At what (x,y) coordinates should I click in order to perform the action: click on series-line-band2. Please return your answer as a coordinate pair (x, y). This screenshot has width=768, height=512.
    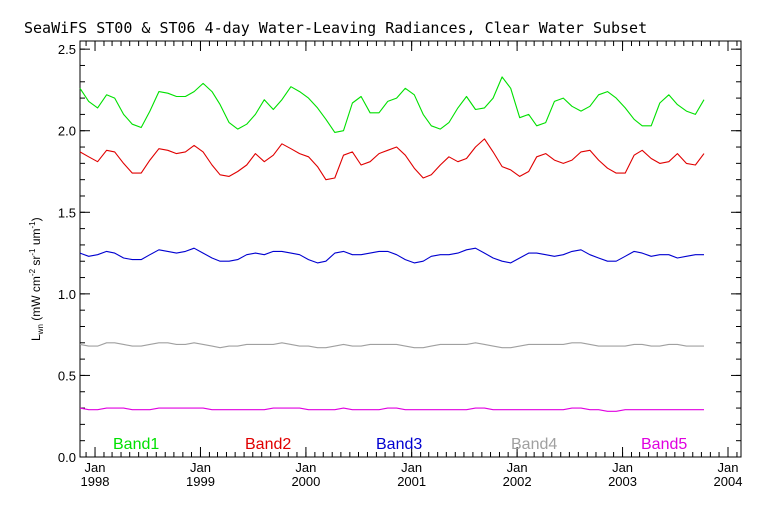
    Looking at the image, I should click on (392, 159).